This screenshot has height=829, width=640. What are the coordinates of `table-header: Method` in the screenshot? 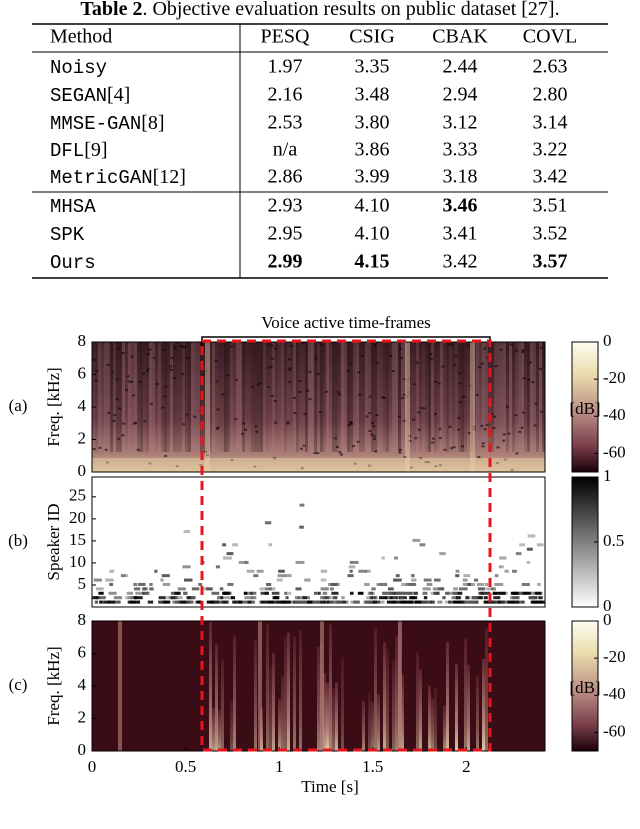 It's located at (81, 37).